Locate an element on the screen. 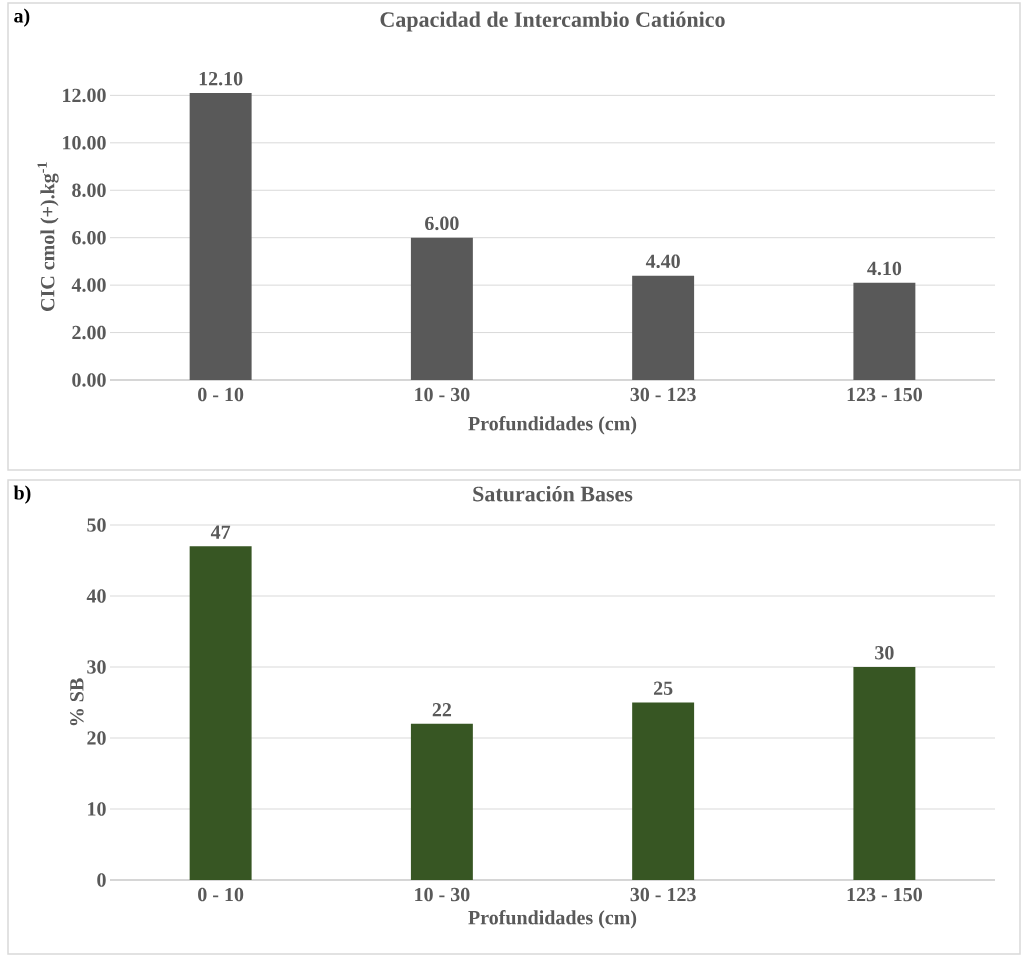 The height and width of the screenshot is (955, 1025). chart-title: Capacidad de Intercambio Catiónico is located at coordinates (552, 21).